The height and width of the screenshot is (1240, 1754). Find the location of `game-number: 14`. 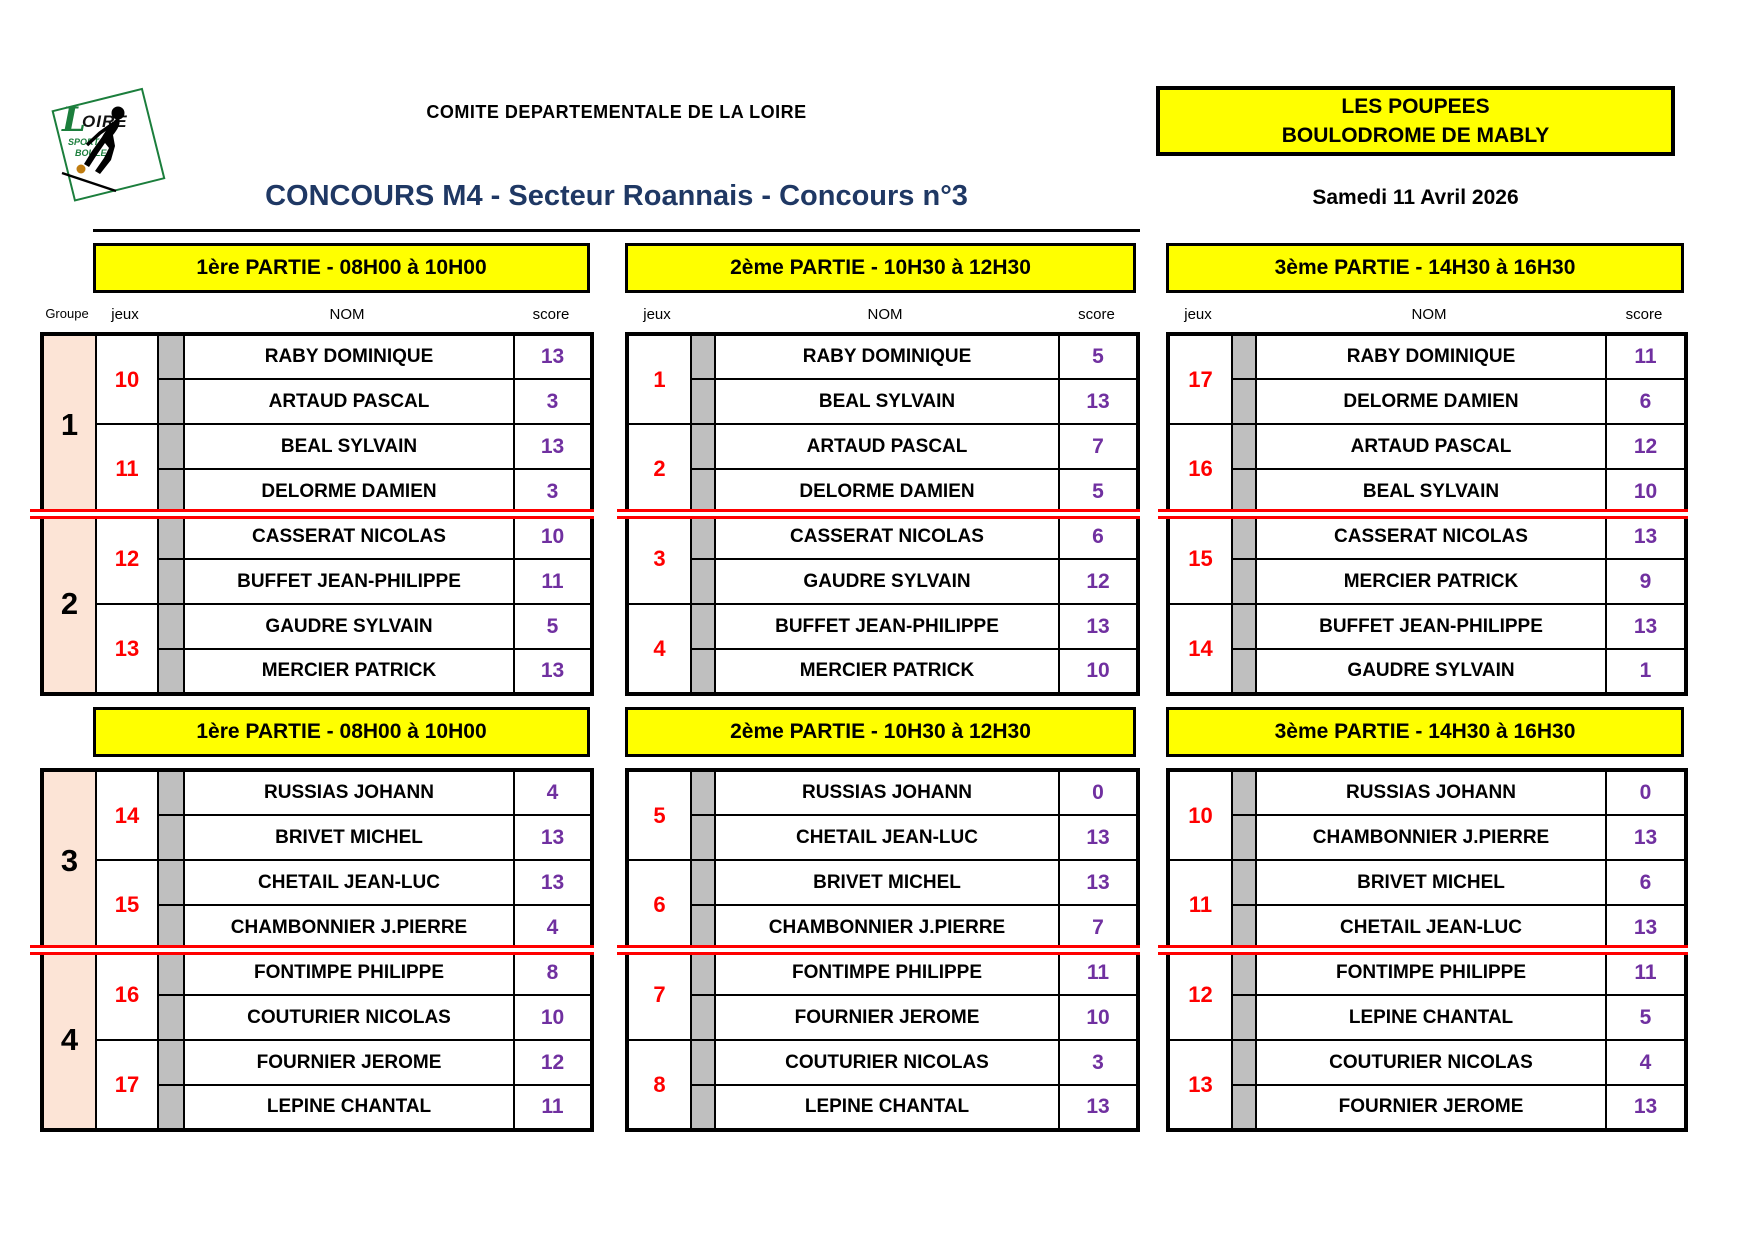

game-number: 14 is located at coordinates (1200, 649).